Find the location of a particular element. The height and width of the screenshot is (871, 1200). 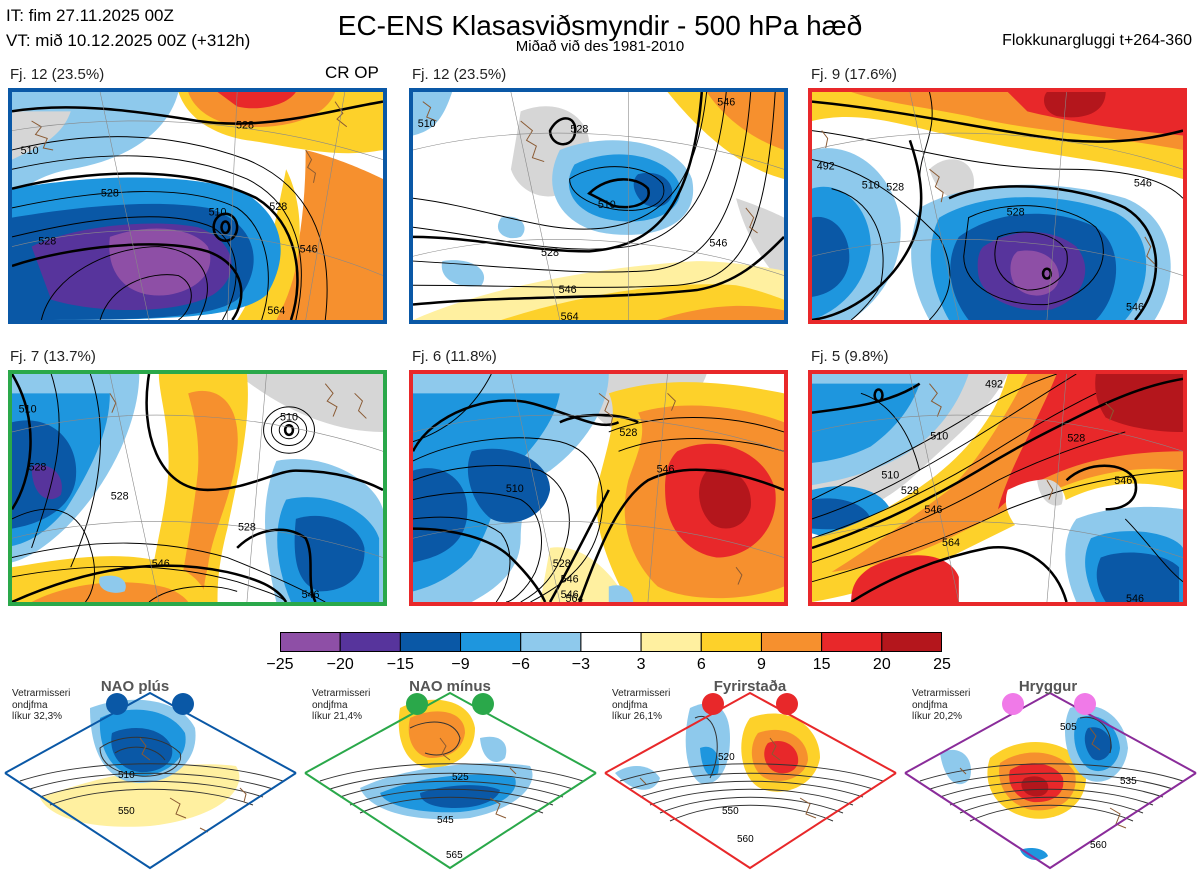

classification-window: Flokkunargluggi t+264-360 is located at coordinates (1097, 40).